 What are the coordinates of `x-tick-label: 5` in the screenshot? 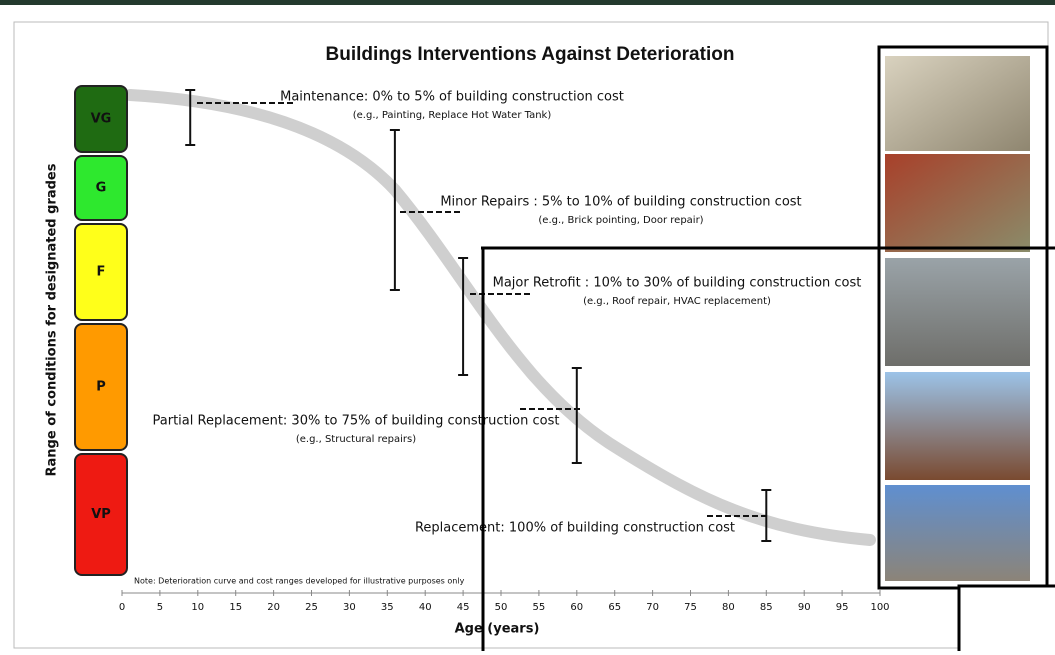 It's located at (160, 607).